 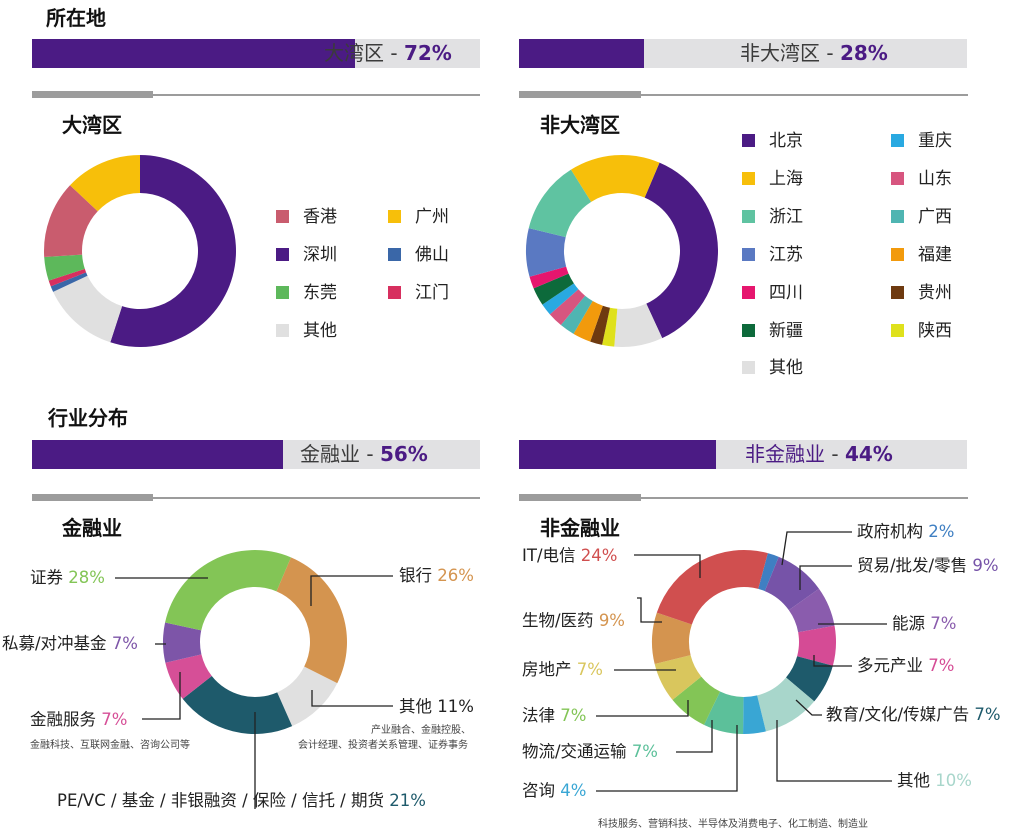 What do you see at coordinates (436, 576) in the screenshot?
I see `data-label: 银行 26%` at bounding box center [436, 576].